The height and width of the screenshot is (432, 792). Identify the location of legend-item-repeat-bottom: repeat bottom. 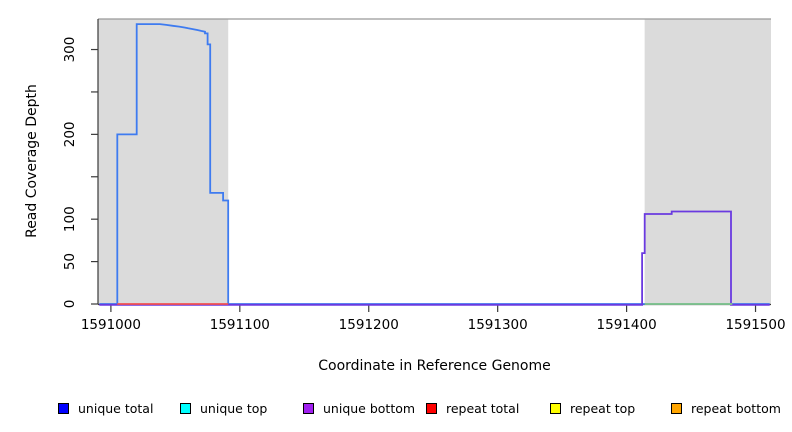
(726, 408).